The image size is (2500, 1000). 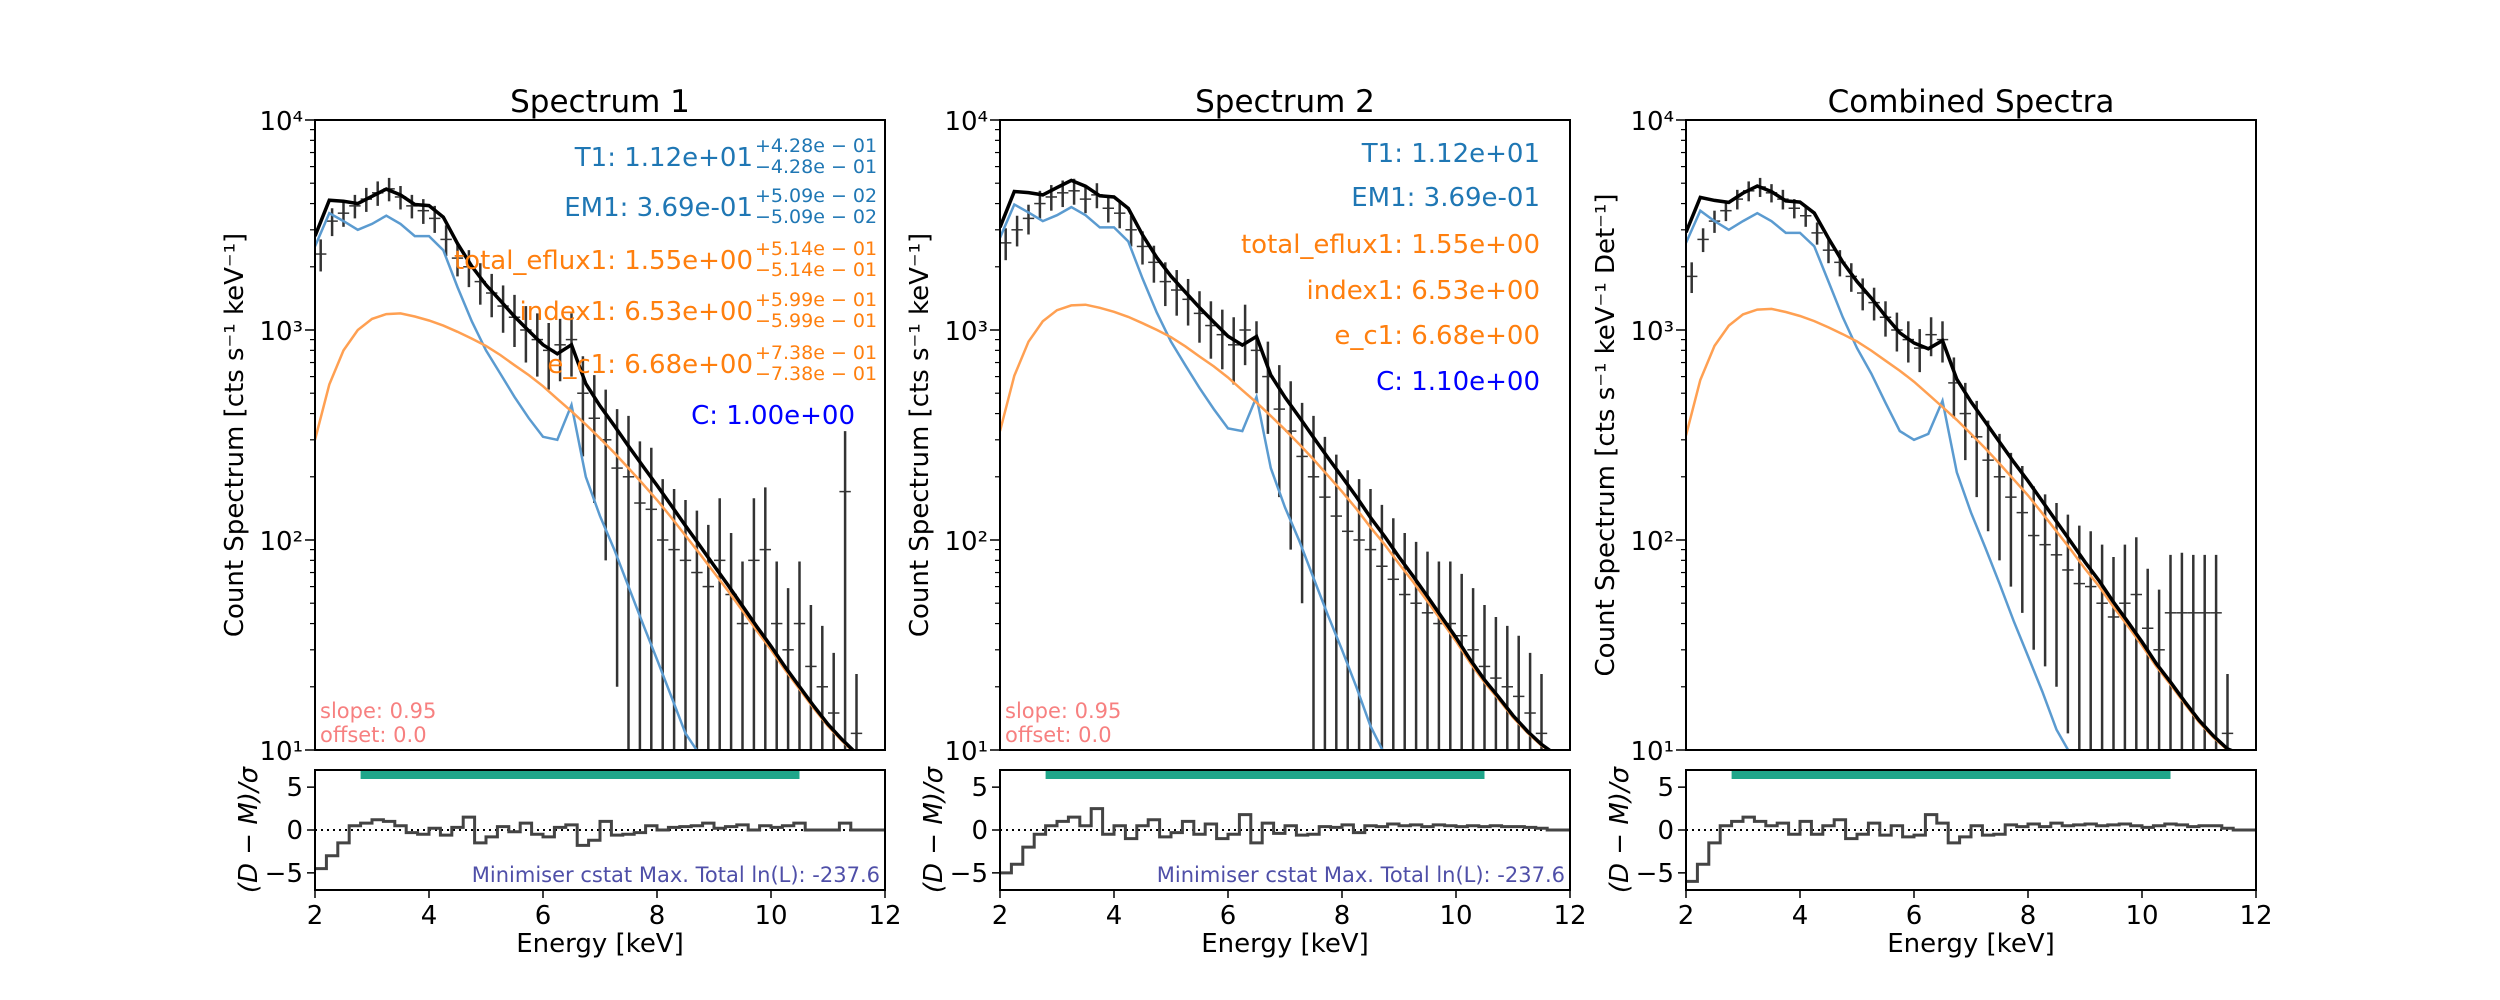 What do you see at coordinates (816, 321) in the screenshot?
I see `parameter-lower-error: −5.99e − 01` at bounding box center [816, 321].